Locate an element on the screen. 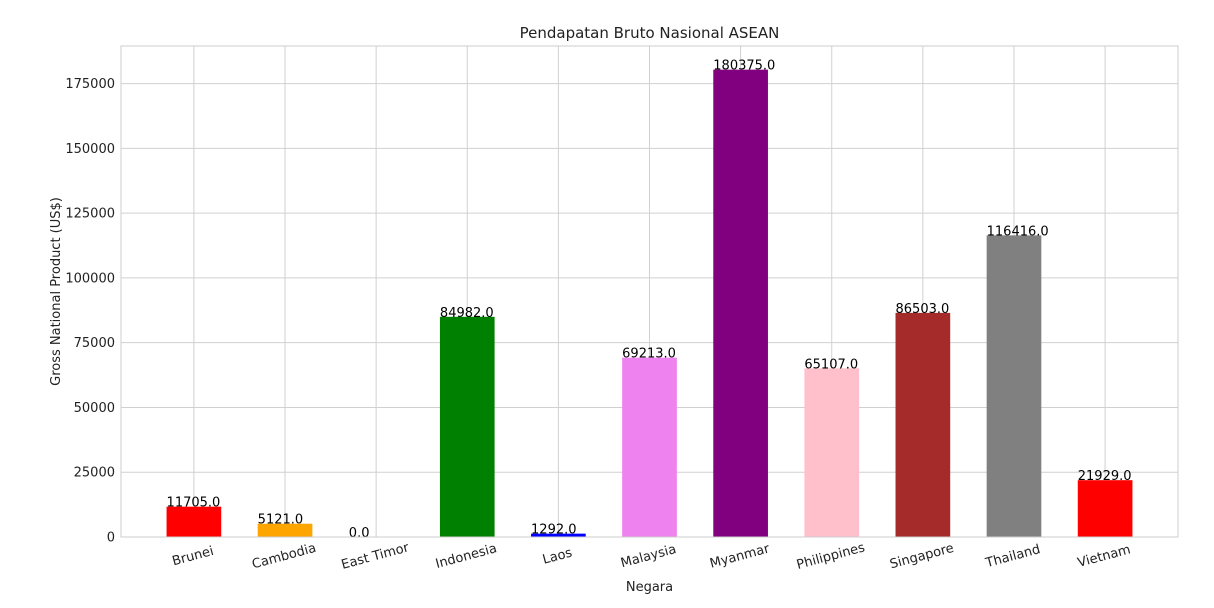  bar-value-label: 0.0 is located at coordinates (359, 533).